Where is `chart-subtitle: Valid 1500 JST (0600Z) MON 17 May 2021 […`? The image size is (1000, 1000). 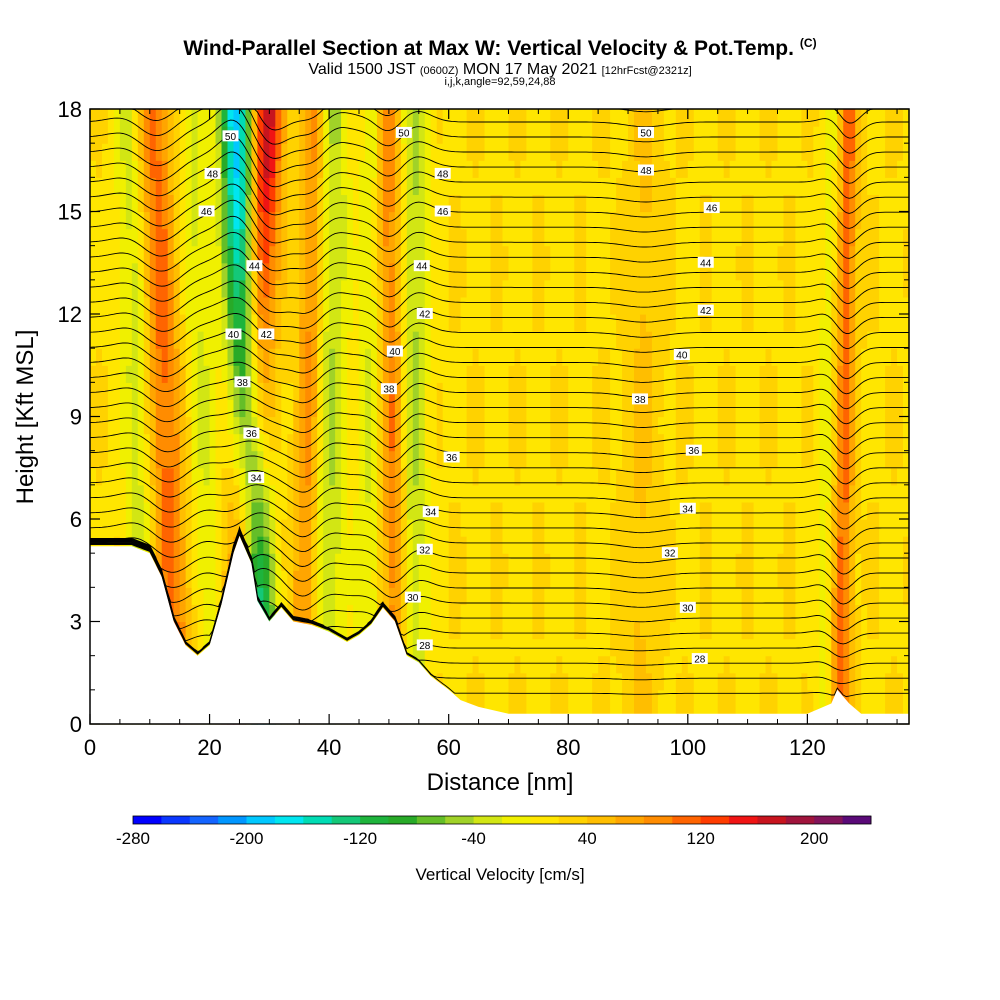
chart-subtitle: Valid 1500 JST (0600Z) MON 17 May 2021 [… is located at coordinates (500, 70).